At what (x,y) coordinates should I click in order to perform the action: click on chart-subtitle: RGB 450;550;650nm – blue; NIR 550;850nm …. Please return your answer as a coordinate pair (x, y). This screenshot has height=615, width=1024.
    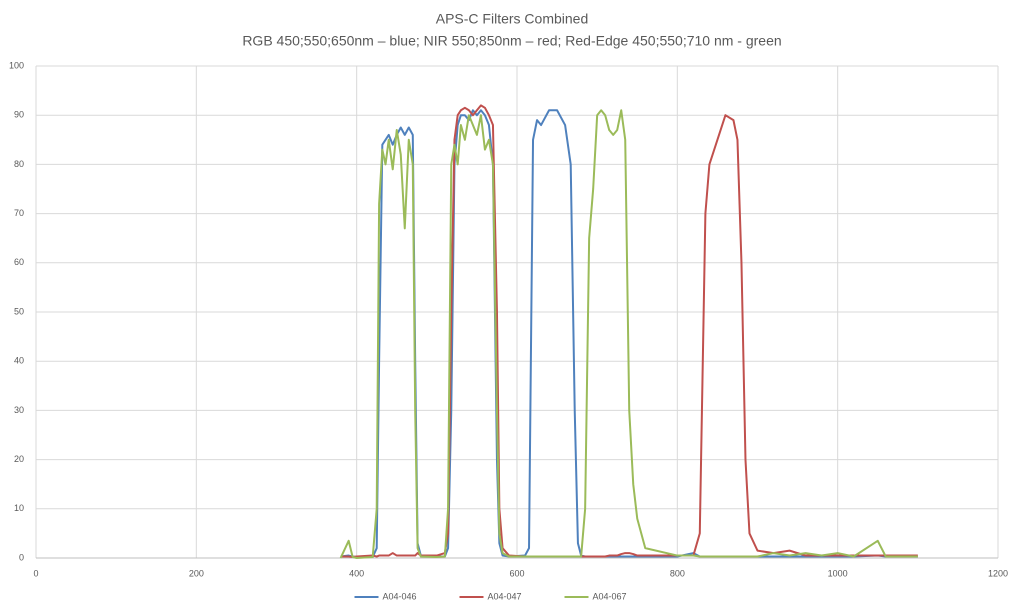
    Looking at the image, I should click on (511, 41).